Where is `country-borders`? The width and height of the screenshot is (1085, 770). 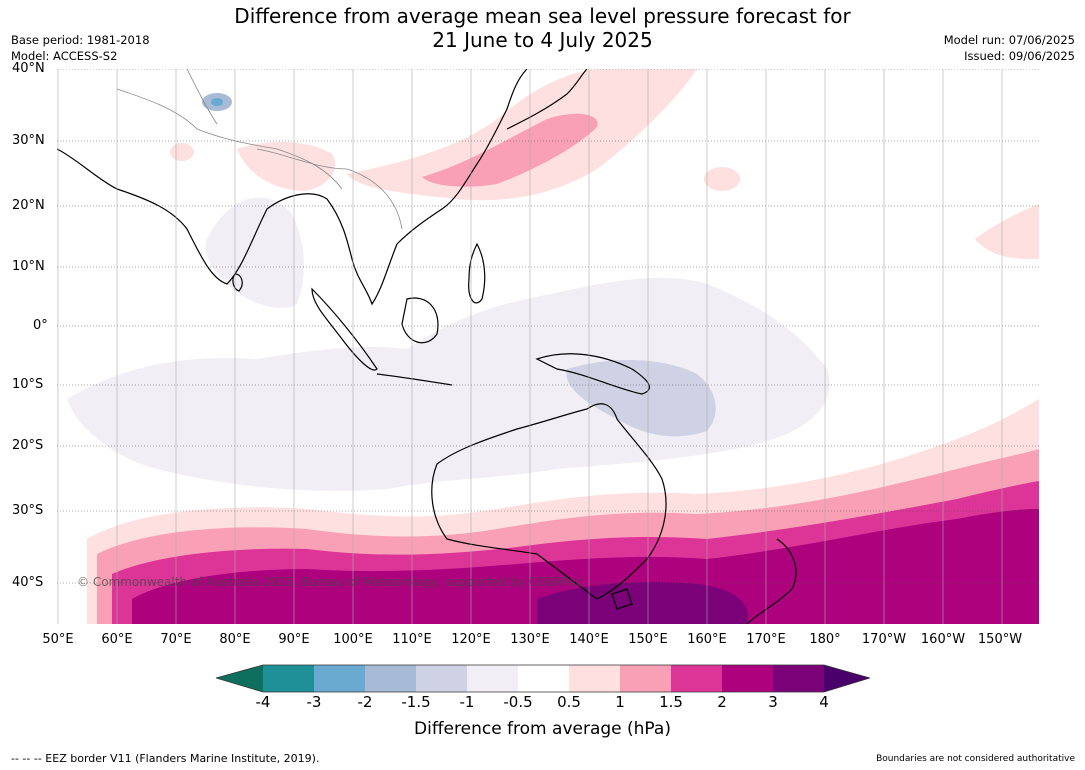 country-borders is located at coordinates (259, 149).